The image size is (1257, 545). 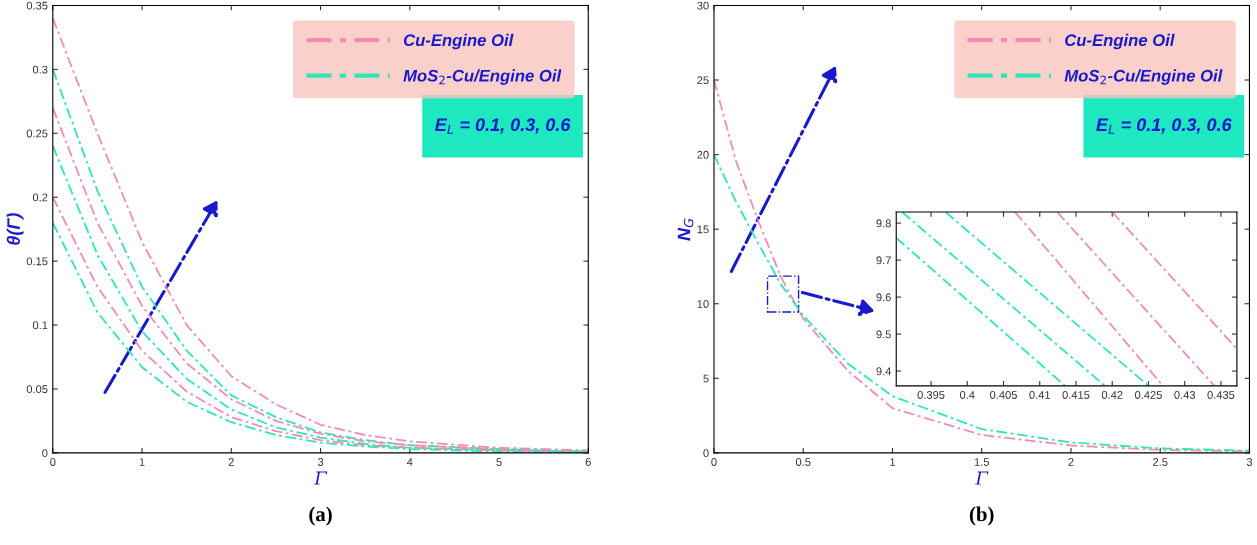 I want to click on y-tick-label: 9.5, so click(x=883, y=334).